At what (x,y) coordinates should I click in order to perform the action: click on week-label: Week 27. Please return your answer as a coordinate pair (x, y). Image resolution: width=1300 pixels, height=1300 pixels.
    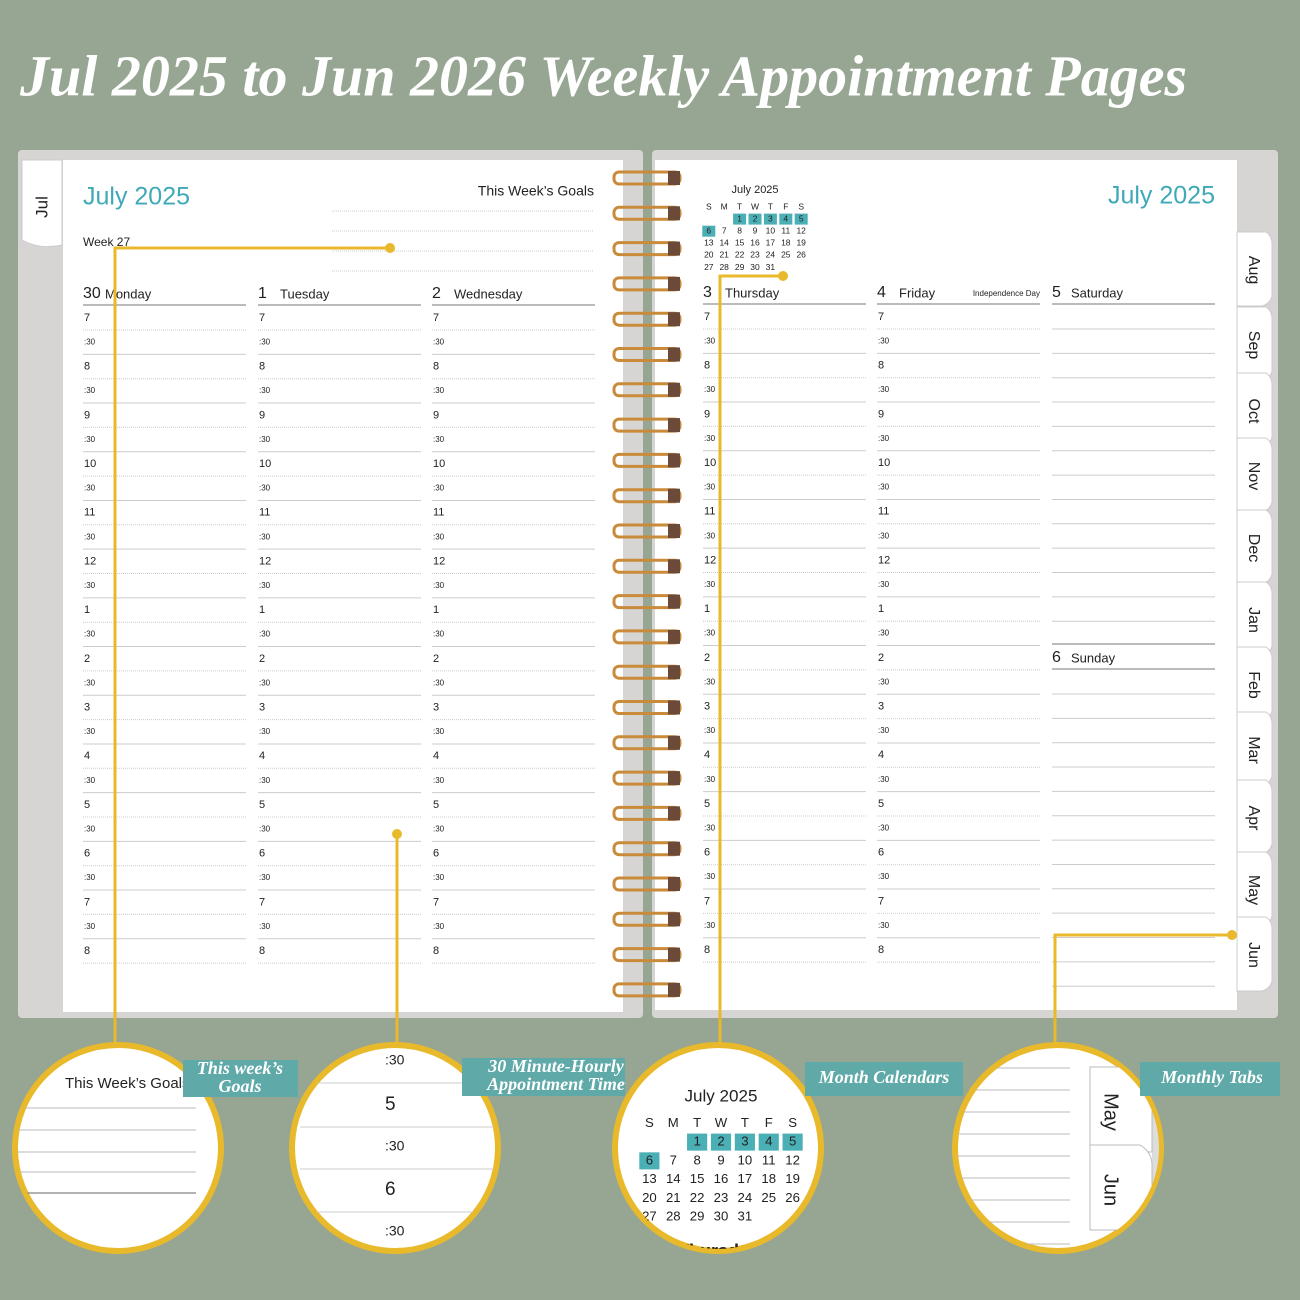
    Looking at the image, I should click on (106, 242).